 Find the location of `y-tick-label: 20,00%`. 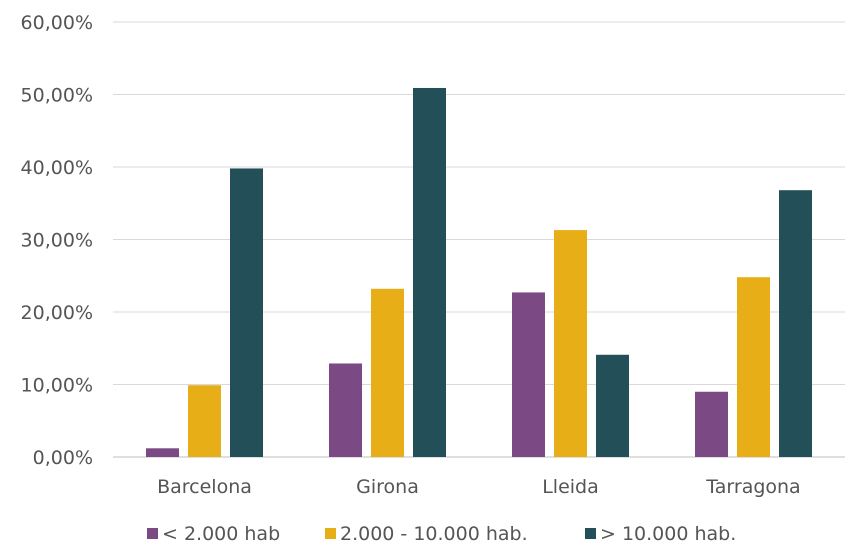

y-tick-label: 20,00% is located at coordinates (57, 313).